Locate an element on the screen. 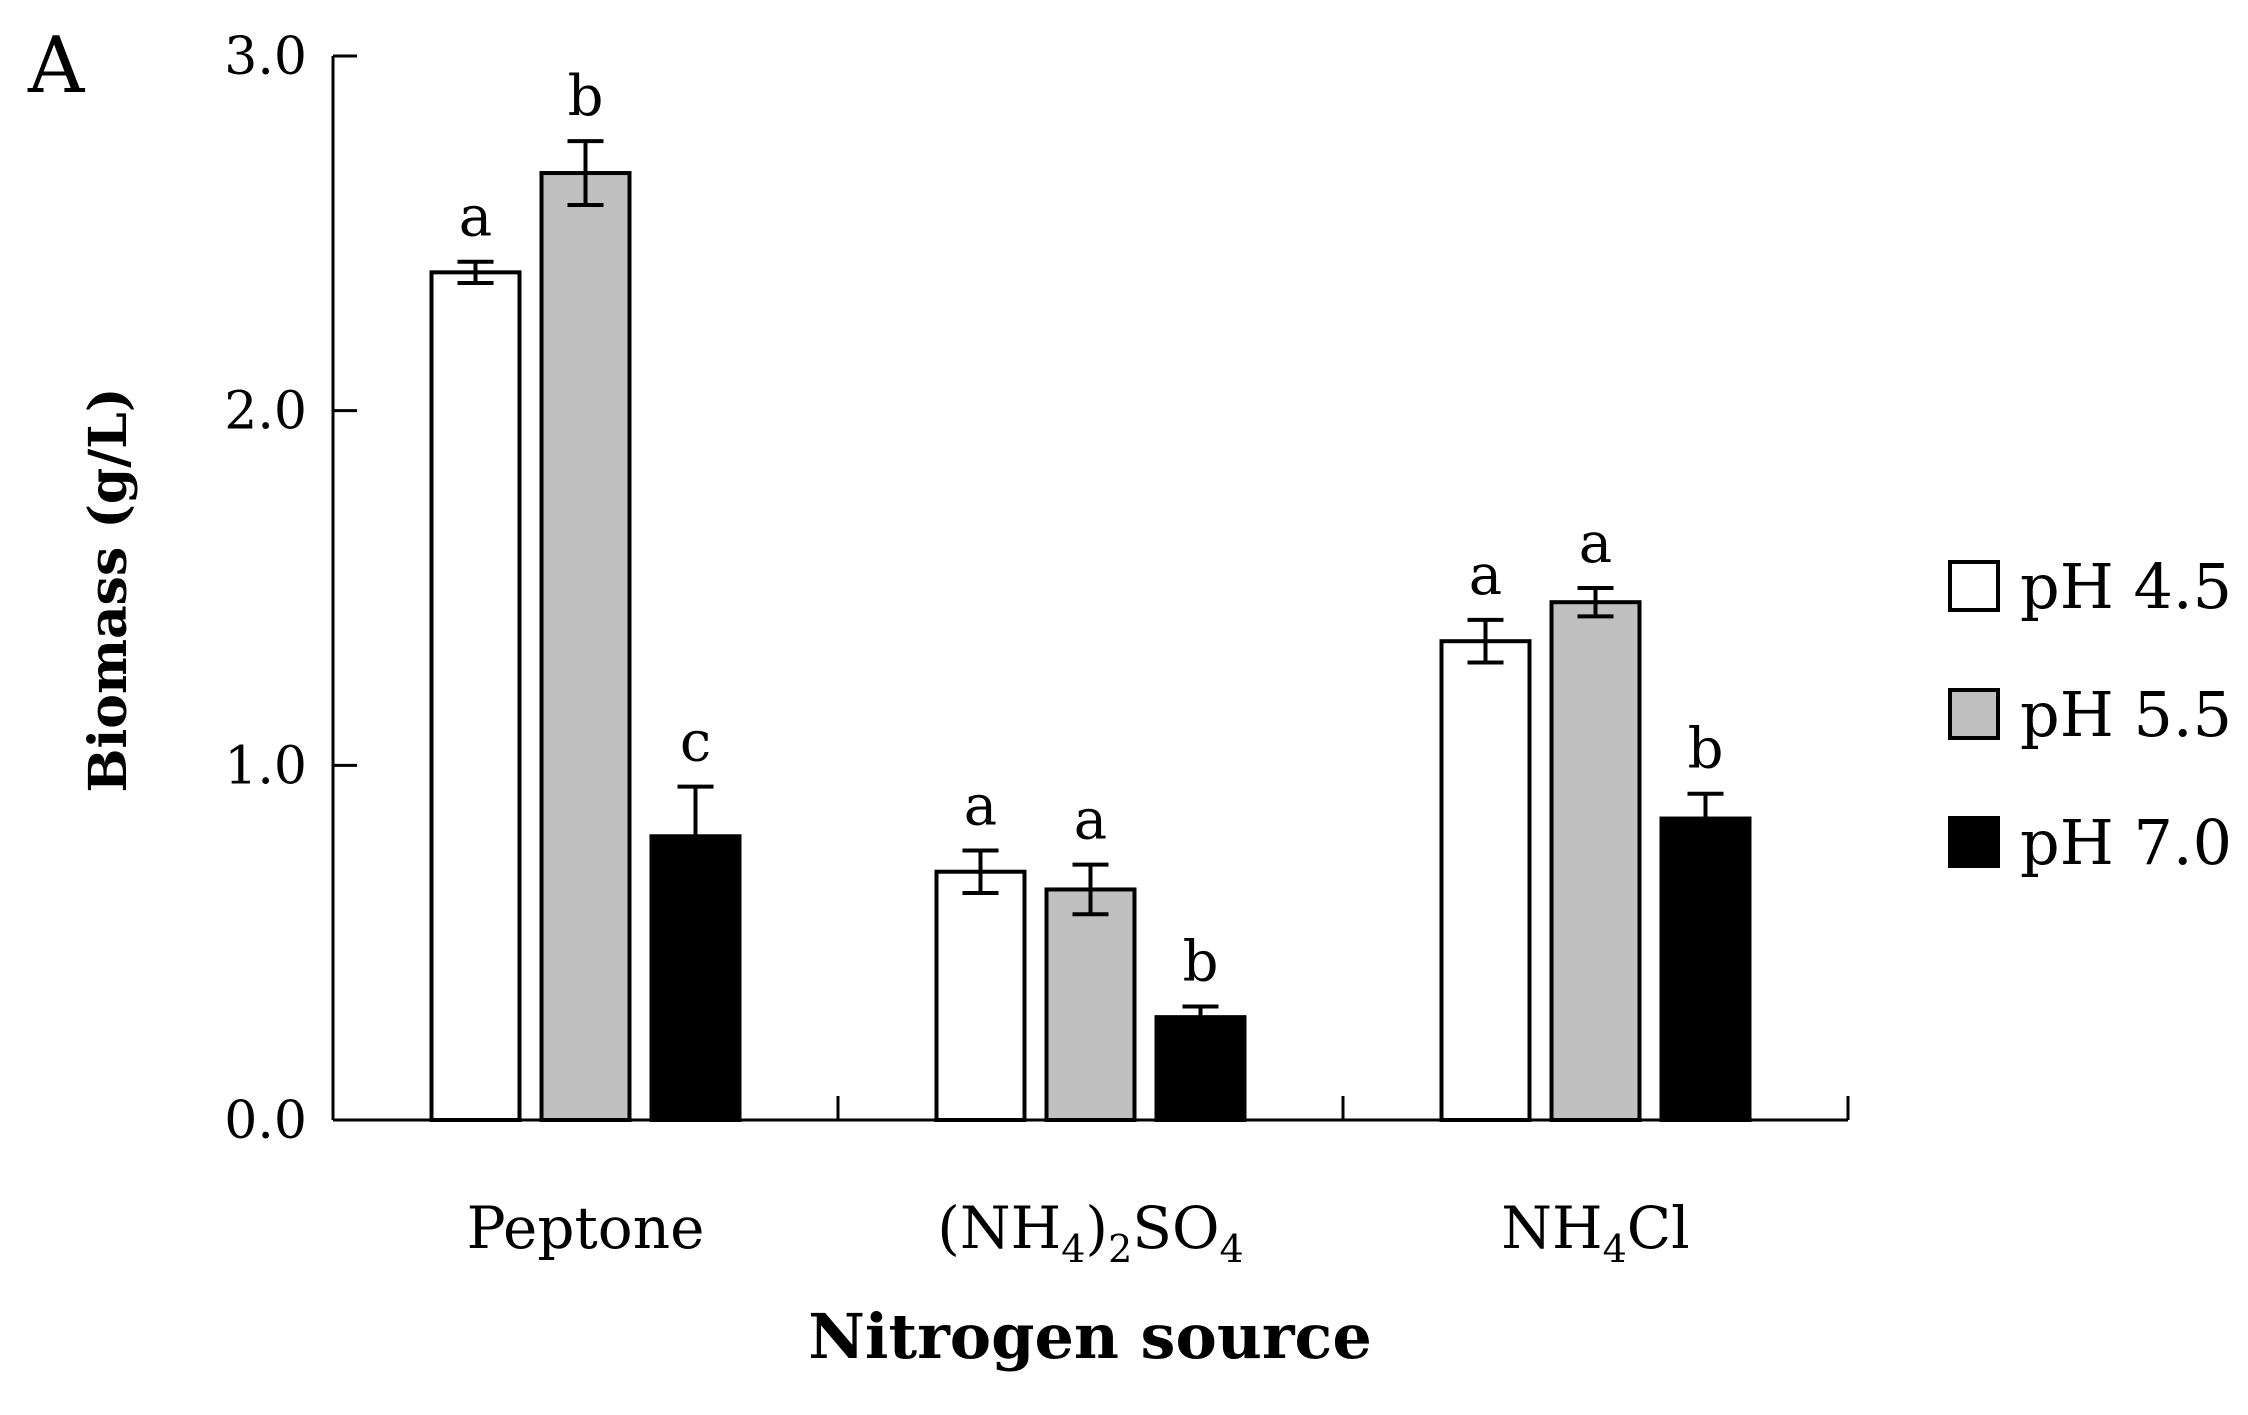  y-axis-title: Biomass (g/L) is located at coordinates (108, 590).